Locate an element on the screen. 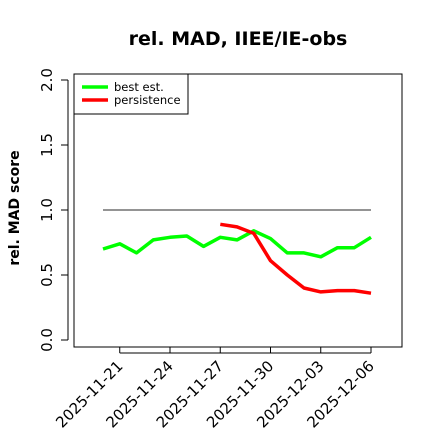 The height and width of the screenshot is (440, 440). legend-label-persistence: persistence is located at coordinates (147, 100).